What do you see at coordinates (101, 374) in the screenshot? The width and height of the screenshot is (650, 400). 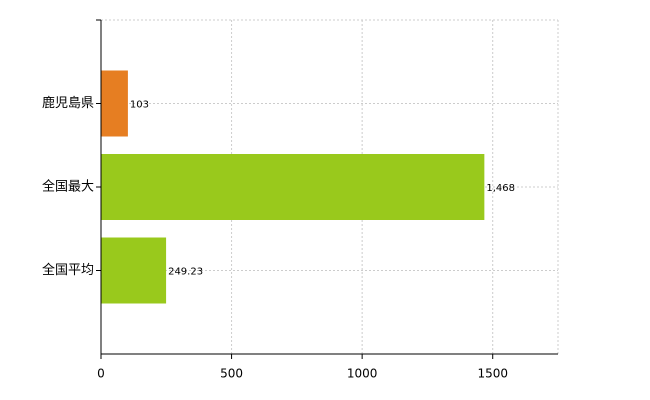 I see `x-tick-label: 0` at bounding box center [101, 374].